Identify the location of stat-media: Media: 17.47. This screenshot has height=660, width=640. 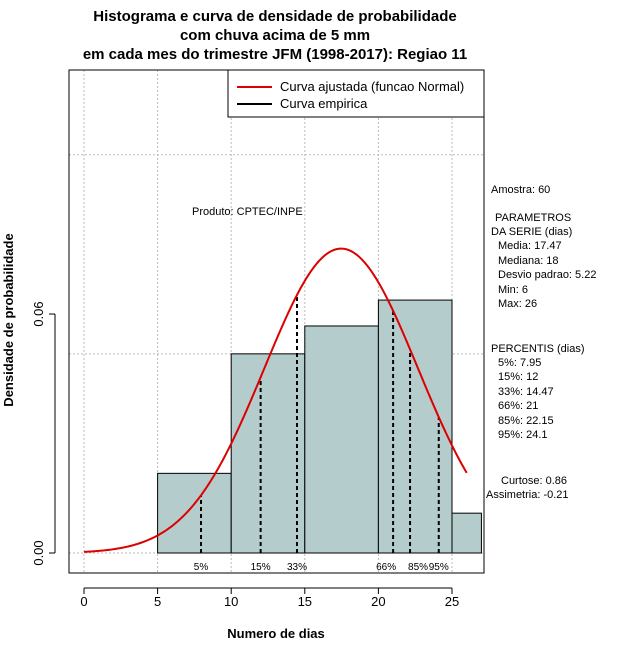
(530, 246).